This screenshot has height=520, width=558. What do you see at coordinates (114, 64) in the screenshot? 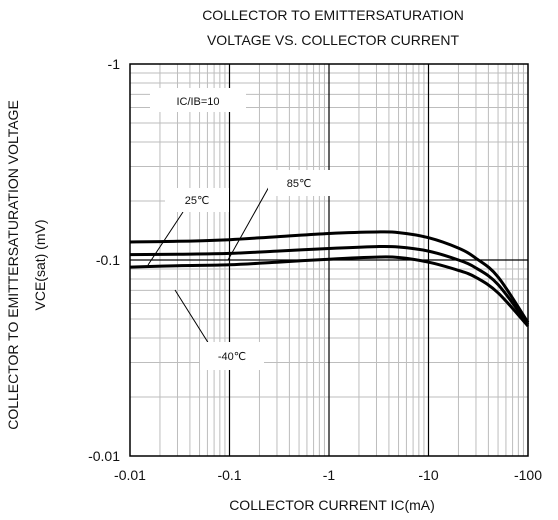
I see `y-tick-label: -1` at bounding box center [114, 64].